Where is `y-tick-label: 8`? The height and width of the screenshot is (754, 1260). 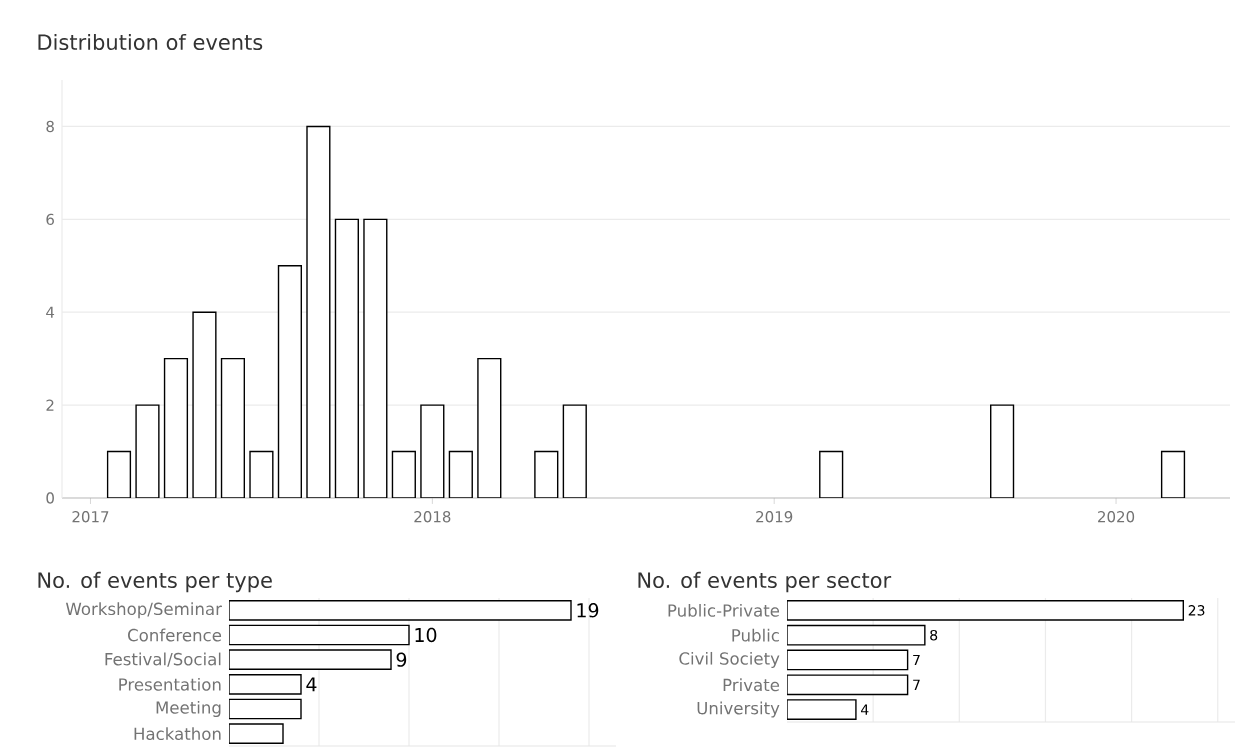 y-tick-label: 8 is located at coordinates (50, 126).